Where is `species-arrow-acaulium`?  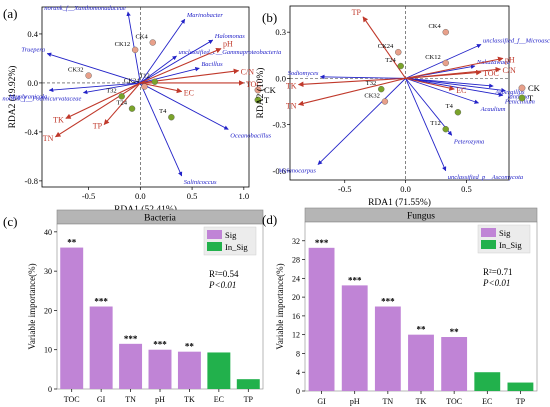
species-arrow-acaulium is located at coordinates (442, 90).